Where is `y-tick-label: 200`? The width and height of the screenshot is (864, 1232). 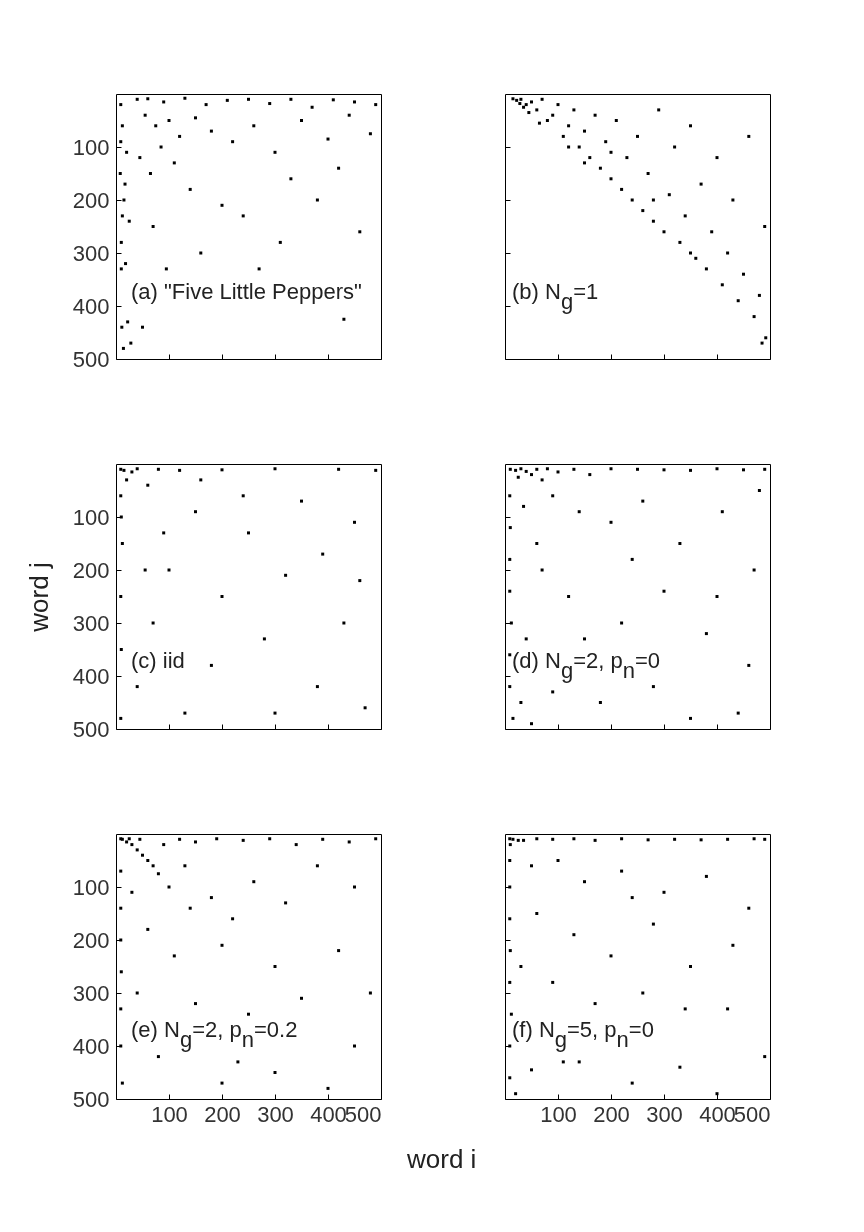
y-tick-label: 200 is located at coordinates (91, 200).